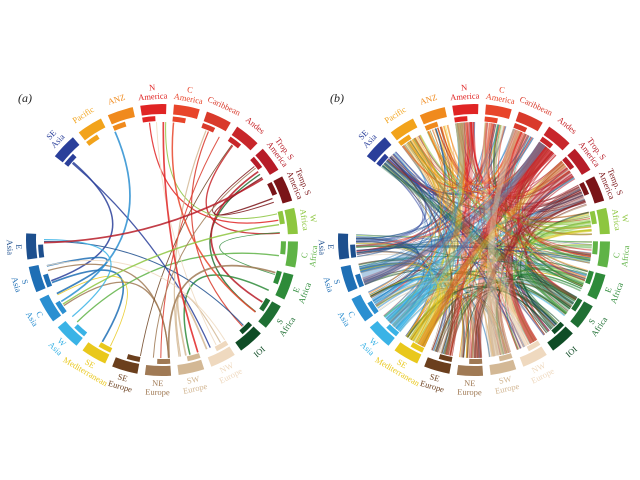 Image resolution: width=640 pixels, height=480 pixels. What do you see at coordinates (291, 254) in the screenshot?
I see `panel-a-arc-c-africa` at bounding box center [291, 254].